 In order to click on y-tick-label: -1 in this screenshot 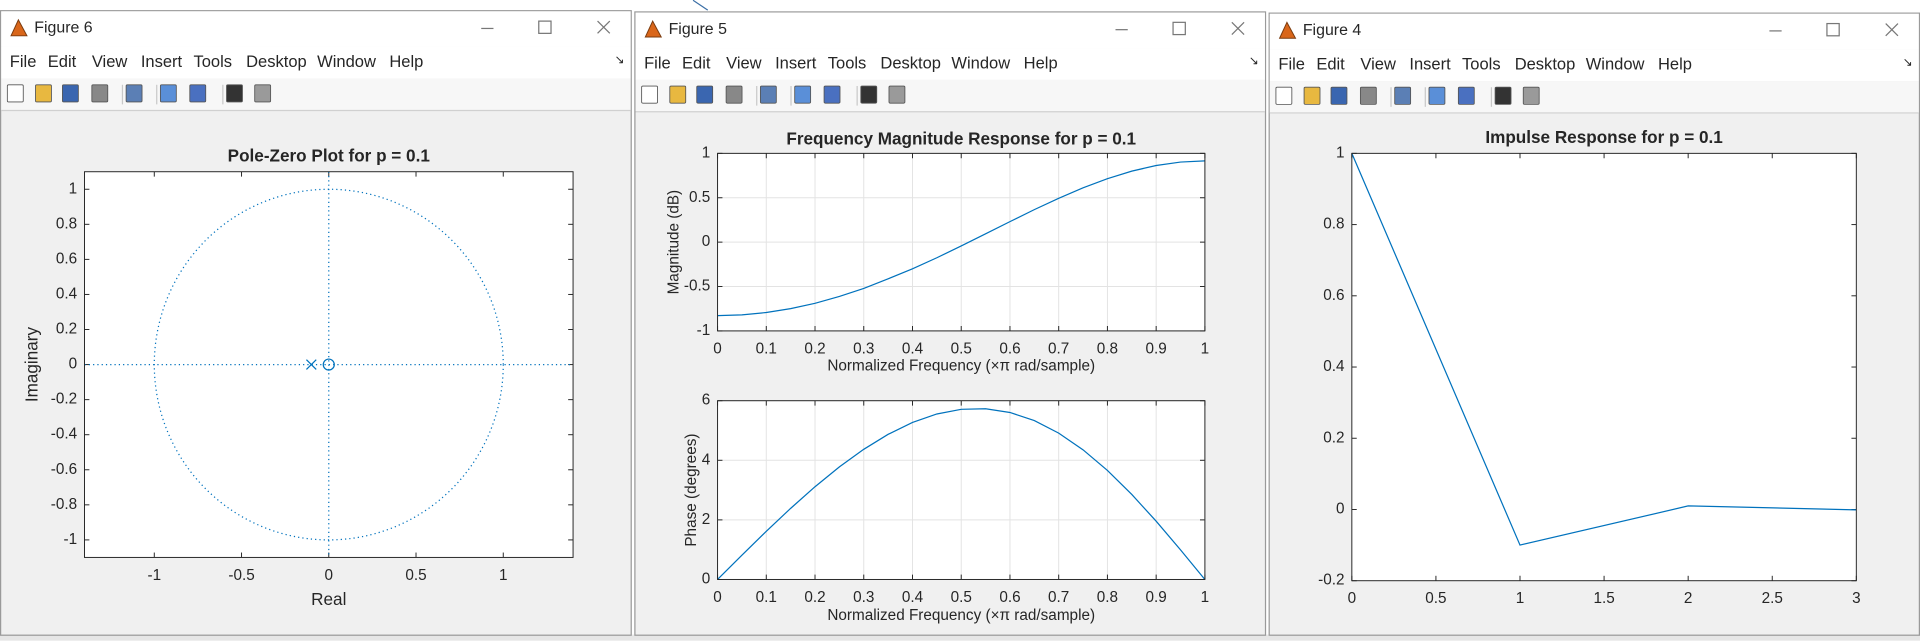, I will do `click(704, 330)`.